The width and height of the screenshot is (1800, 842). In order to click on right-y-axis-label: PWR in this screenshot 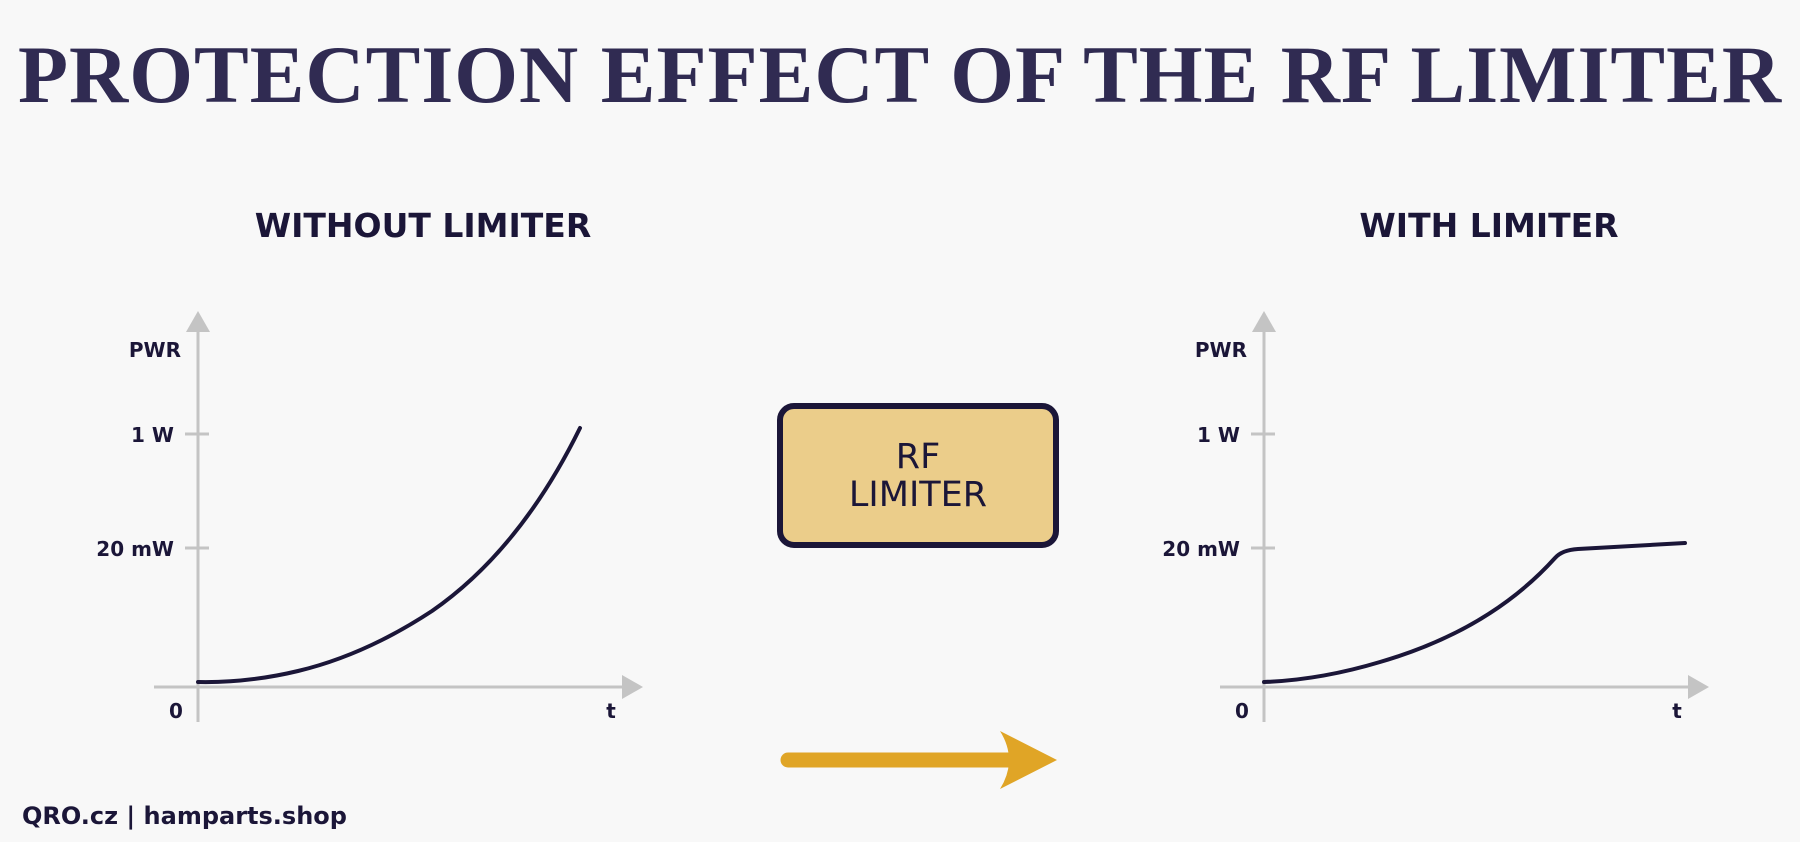, I will do `click(1221, 350)`.